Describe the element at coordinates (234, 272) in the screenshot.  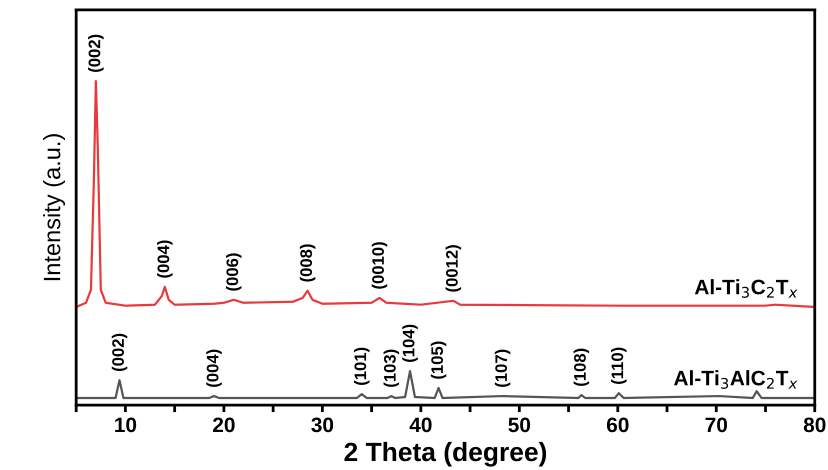
I see `annotation: (006)` at that location.